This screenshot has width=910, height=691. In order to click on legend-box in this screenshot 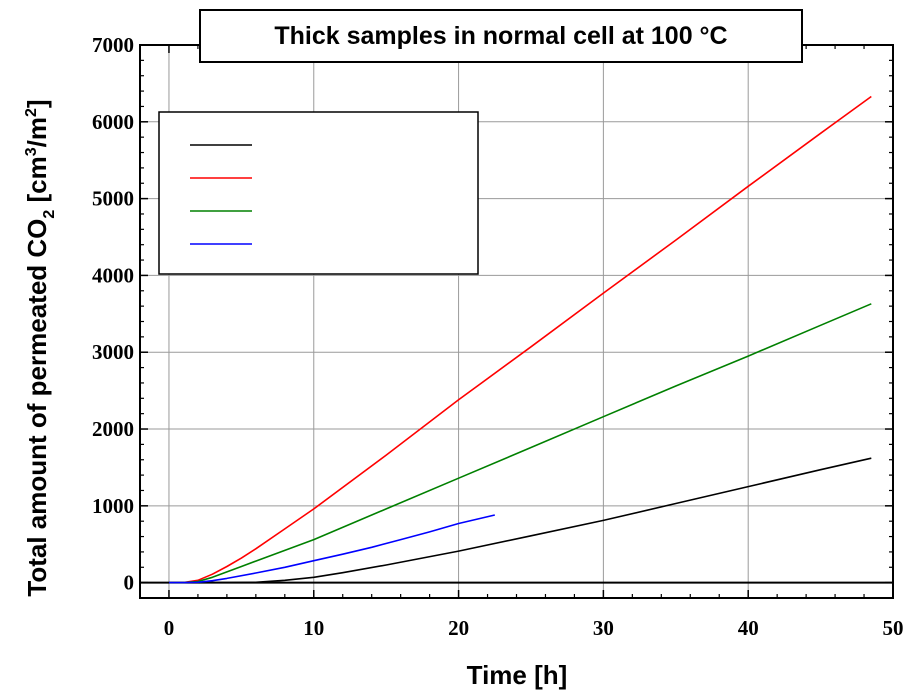, I will do `click(318, 193)`.